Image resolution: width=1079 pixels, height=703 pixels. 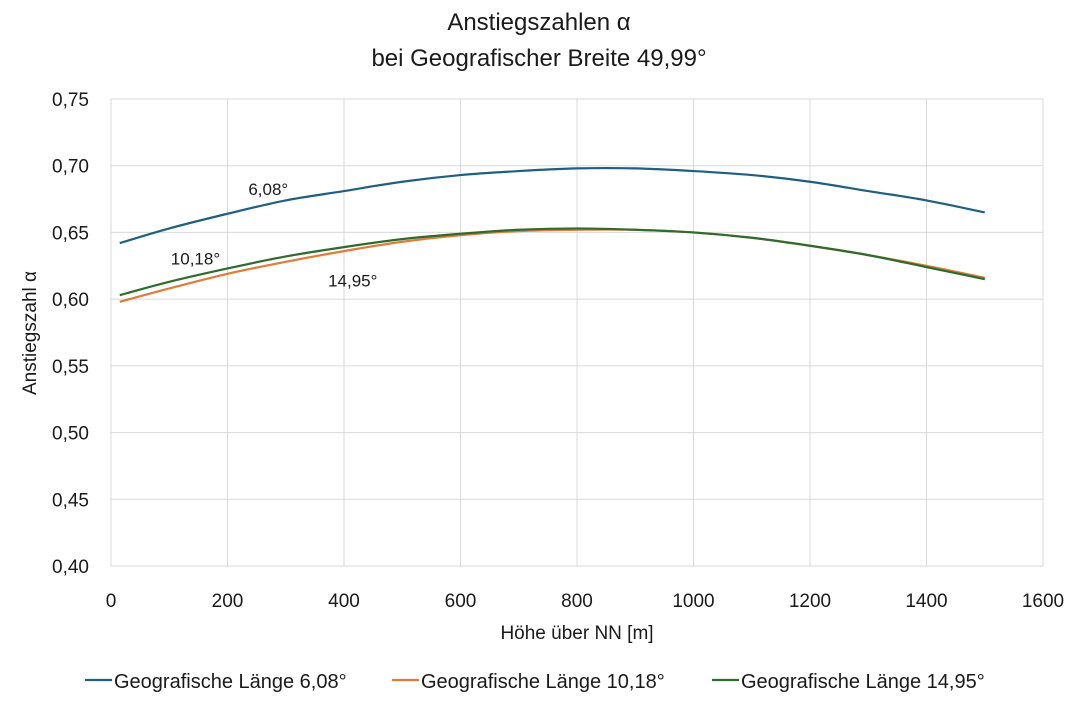 What do you see at coordinates (230, 682) in the screenshot?
I see `legend-label-1: Geografische Länge 6,08°` at bounding box center [230, 682].